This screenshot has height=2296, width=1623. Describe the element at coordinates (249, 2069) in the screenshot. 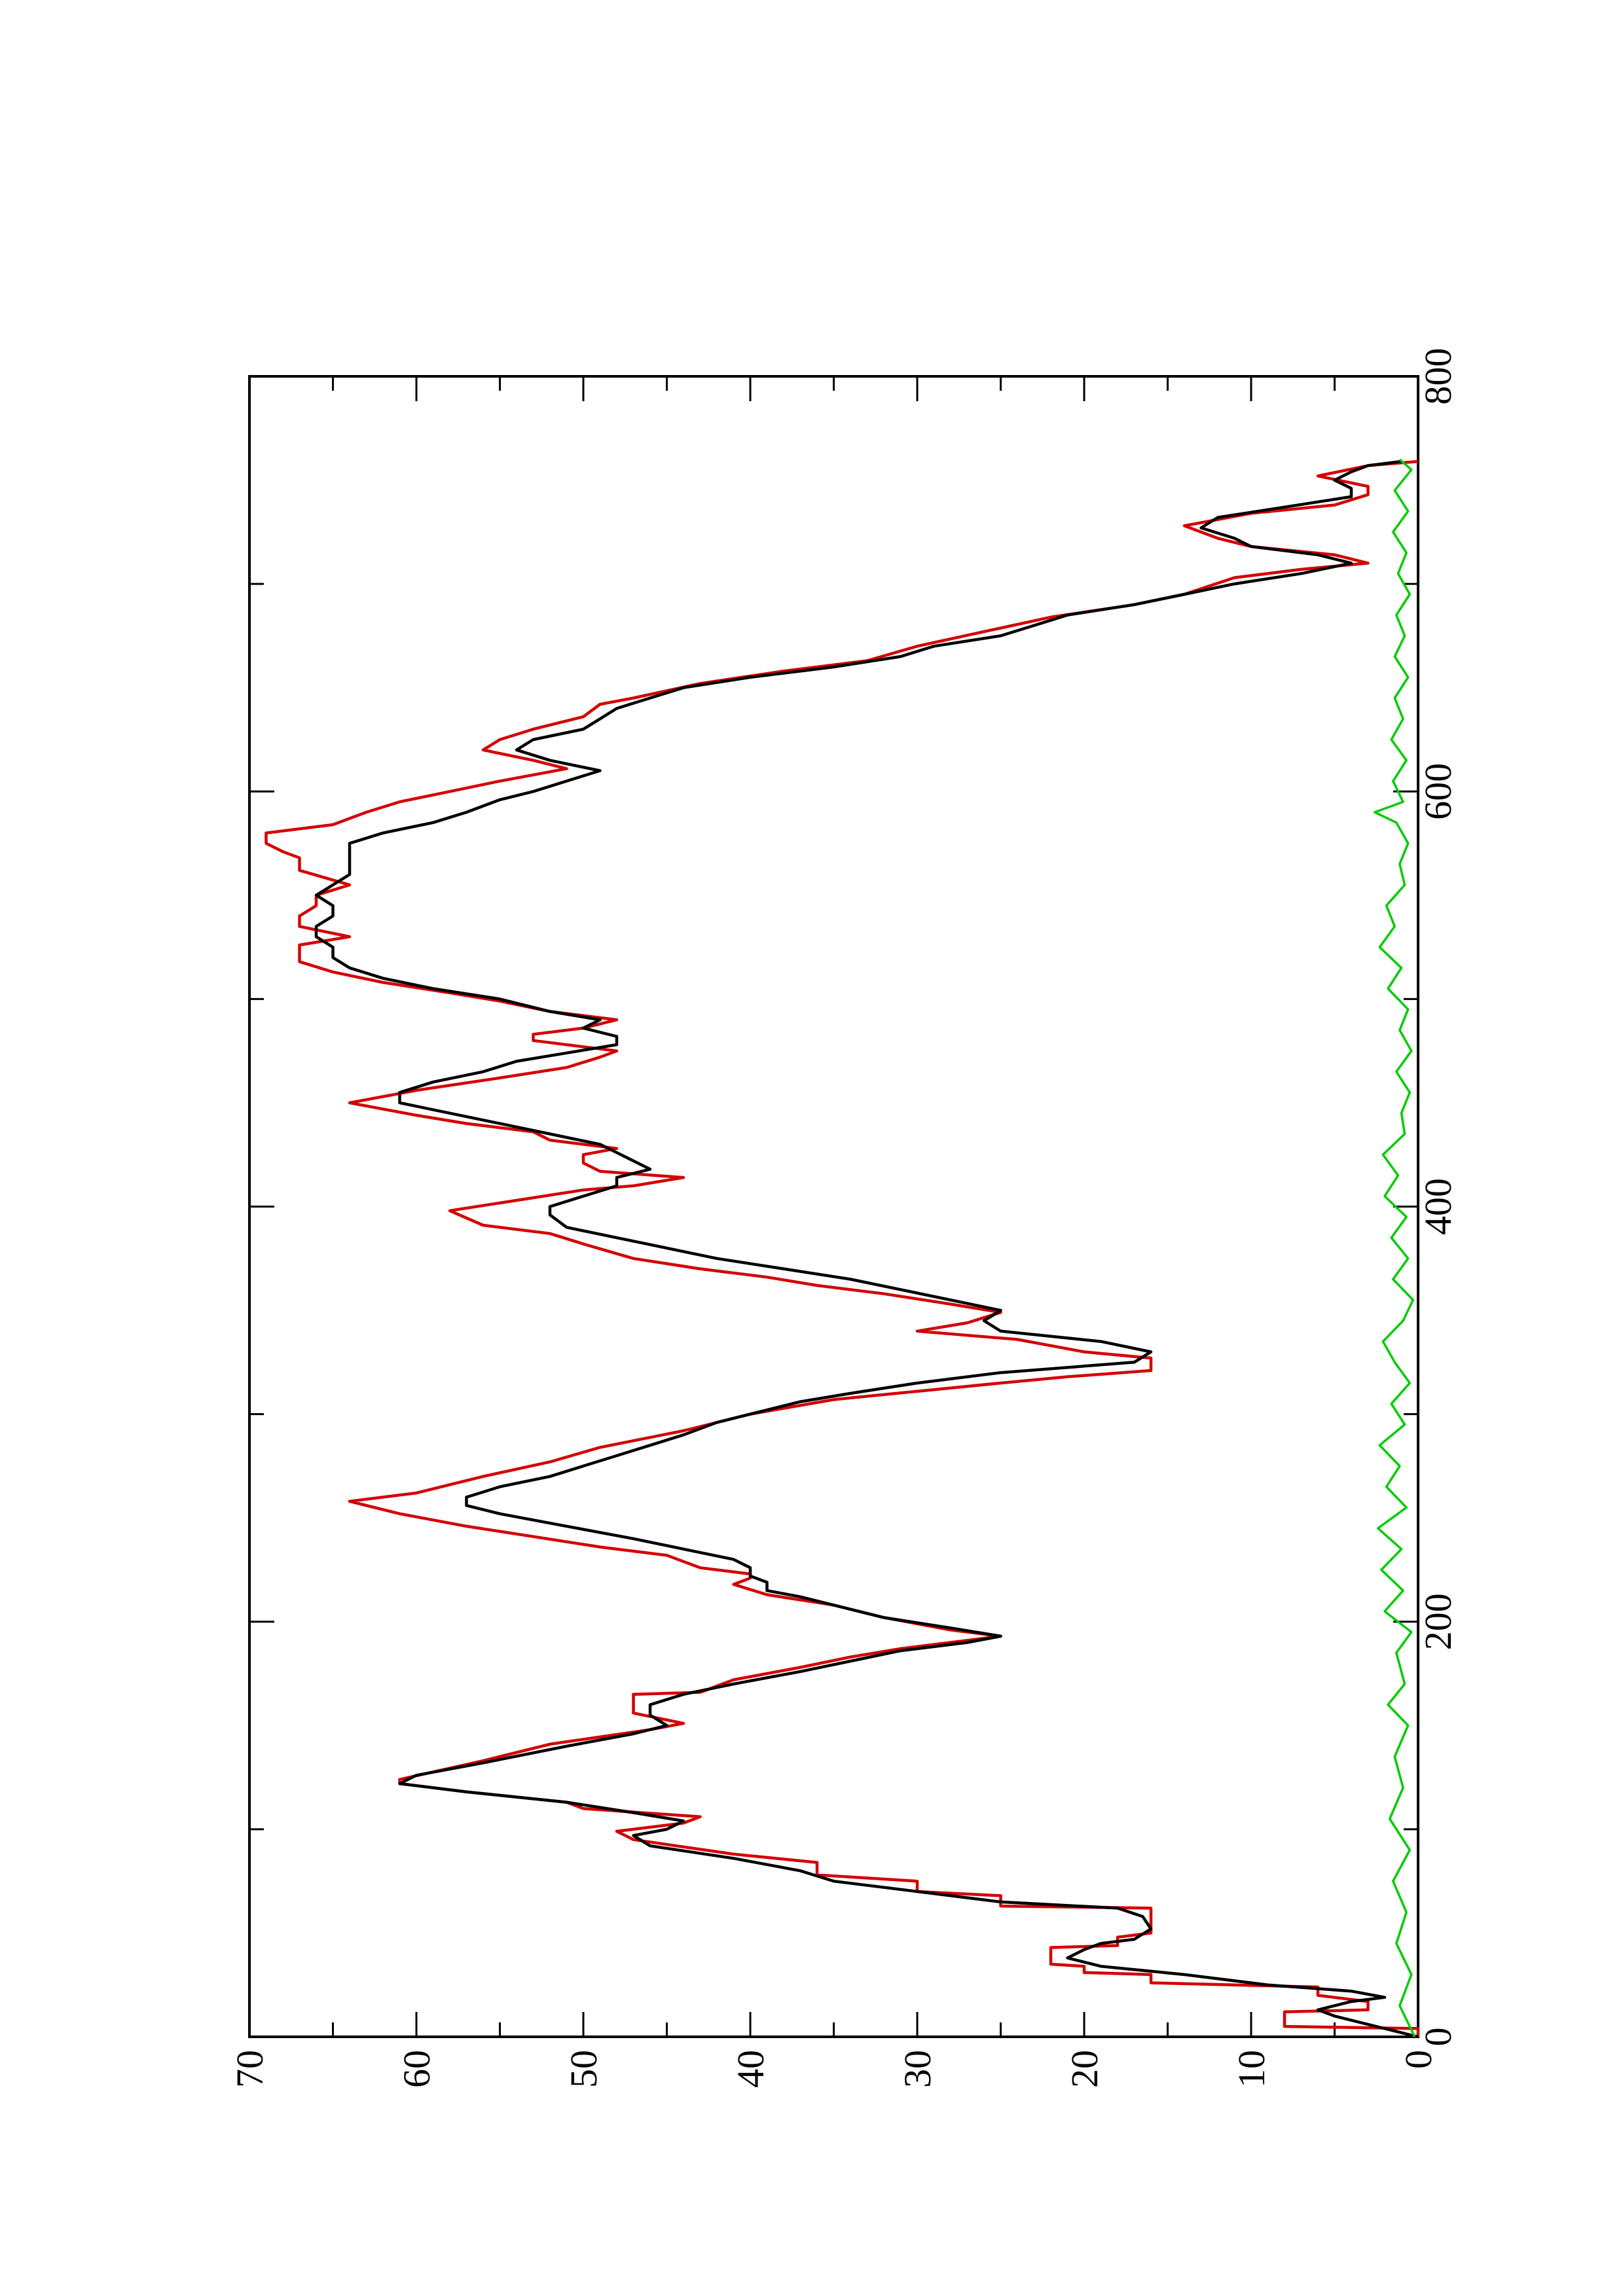

I see `y-tick-label: 70` at that location.